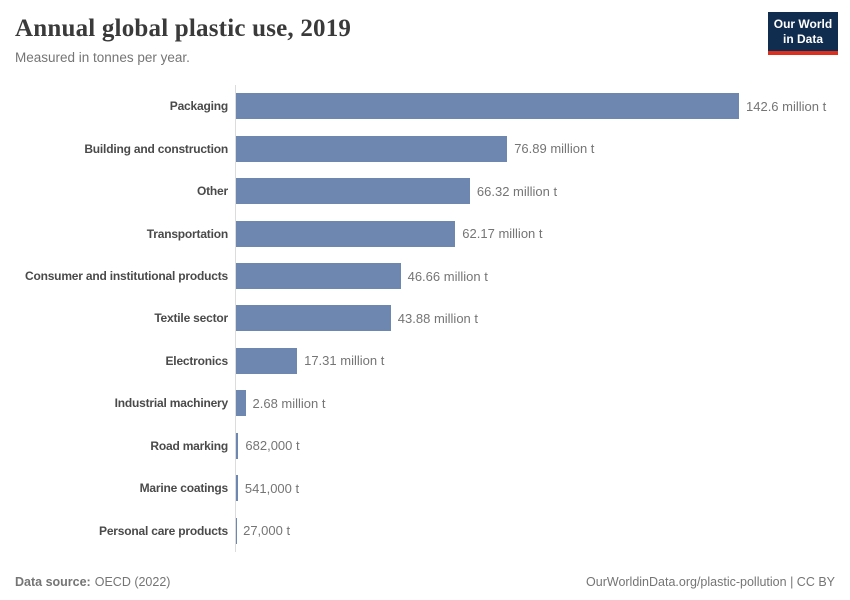 The width and height of the screenshot is (850, 600). What do you see at coordinates (425, 403) in the screenshot?
I see `chart-row: Industrial machinery 2.68 million t` at bounding box center [425, 403].